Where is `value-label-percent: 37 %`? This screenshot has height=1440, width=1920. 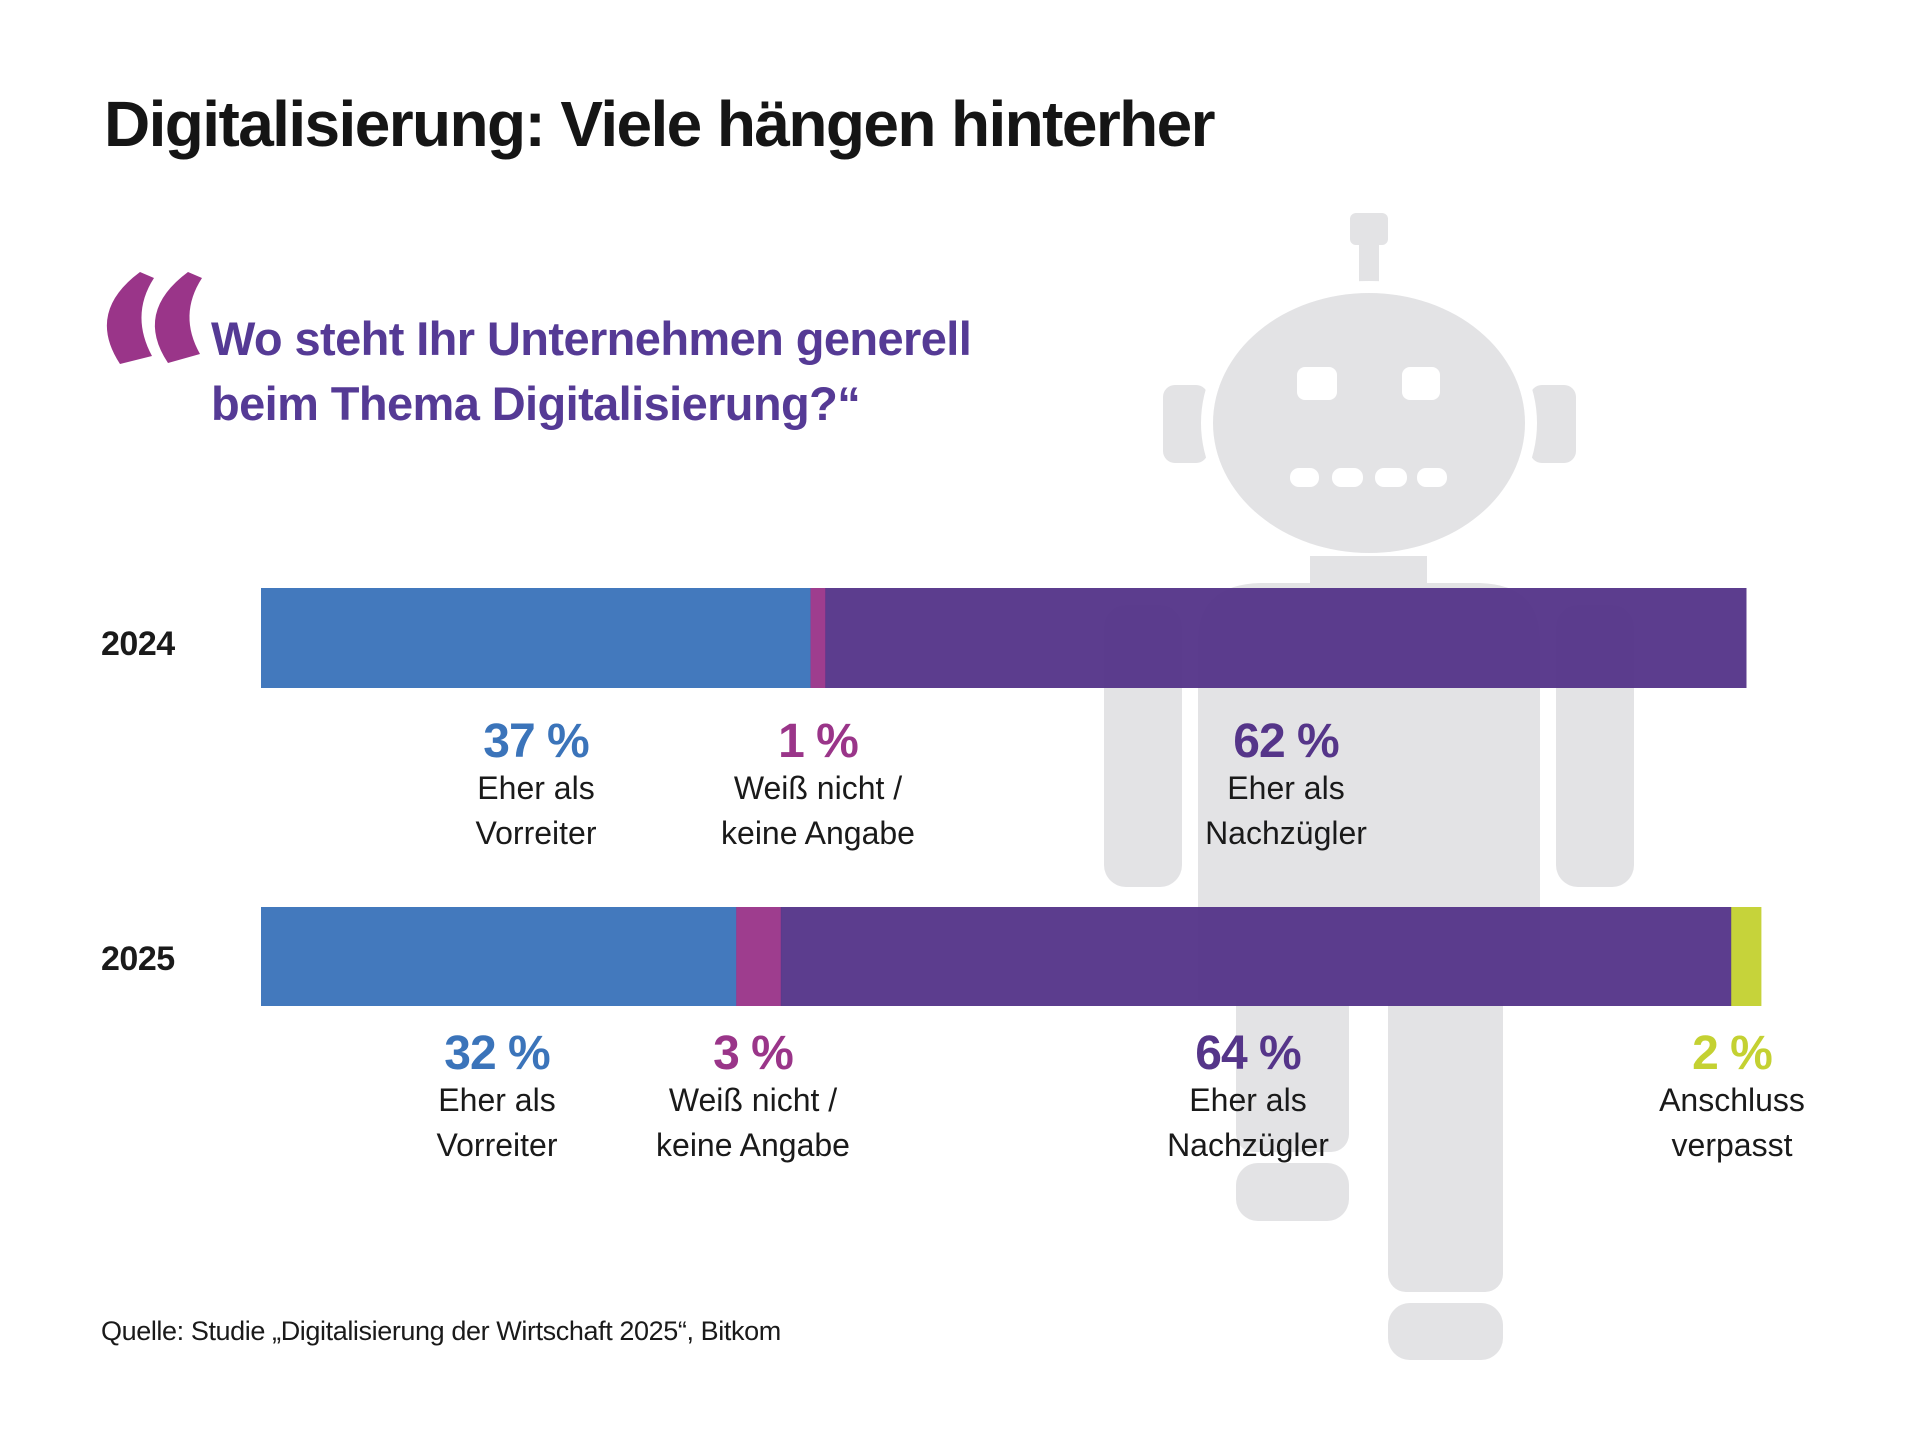 value-label-percent: 37 % is located at coordinates (536, 741).